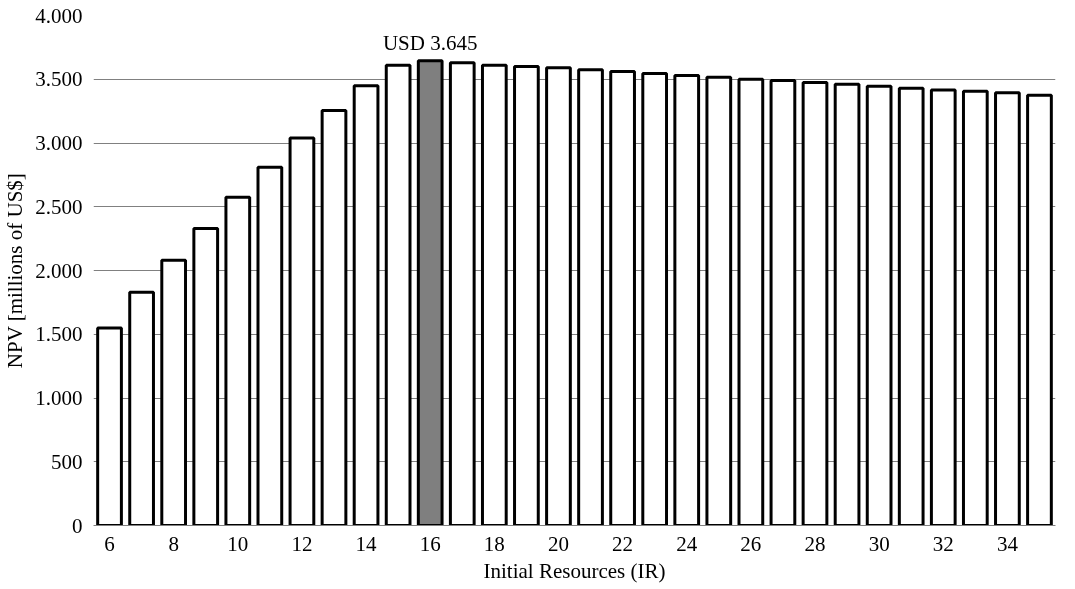 The image size is (1075, 589). Describe the element at coordinates (59, 15) in the screenshot. I see `y-tick-label: 4.000` at that location.